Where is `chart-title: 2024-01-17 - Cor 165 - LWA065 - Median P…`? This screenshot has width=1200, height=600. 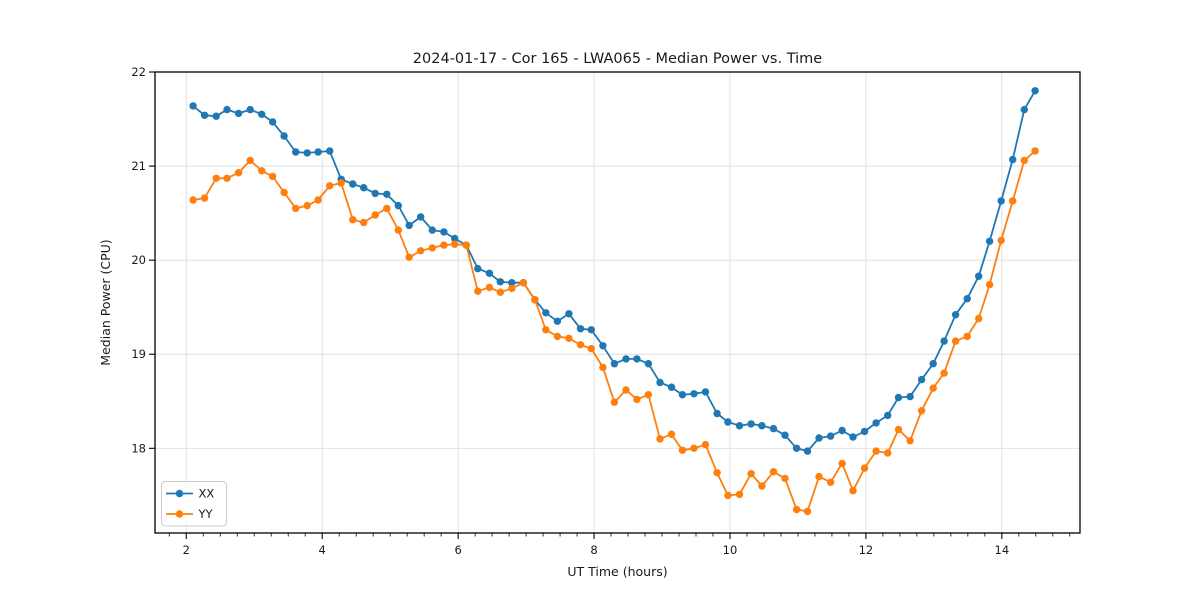
chart-title: 2024-01-17 - Cor 165 - LWA065 - Median P… is located at coordinates (617, 59).